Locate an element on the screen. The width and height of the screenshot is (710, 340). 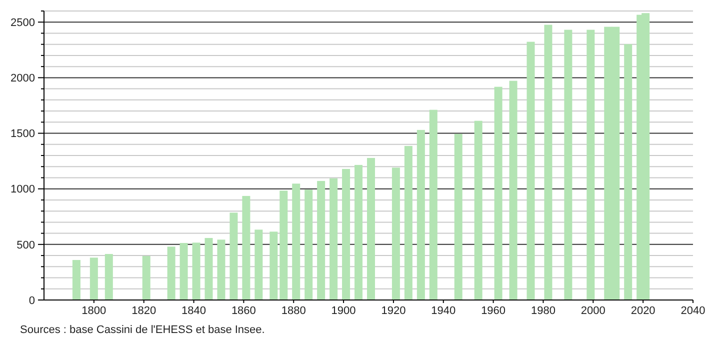
y-tick-label: 2000 is located at coordinates (22, 78).